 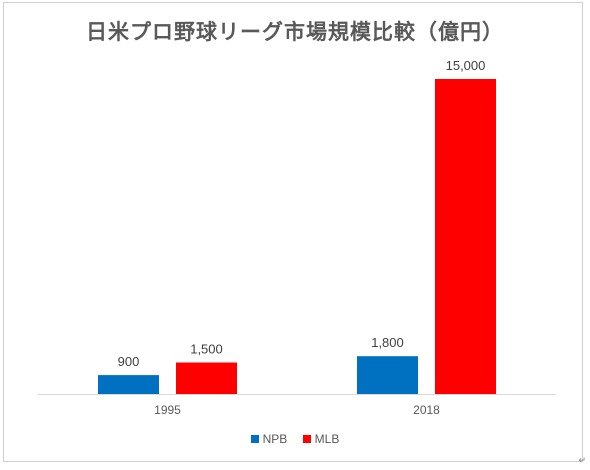 I want to click on legend-label-npb: NPB, so click(x=275, y=439).